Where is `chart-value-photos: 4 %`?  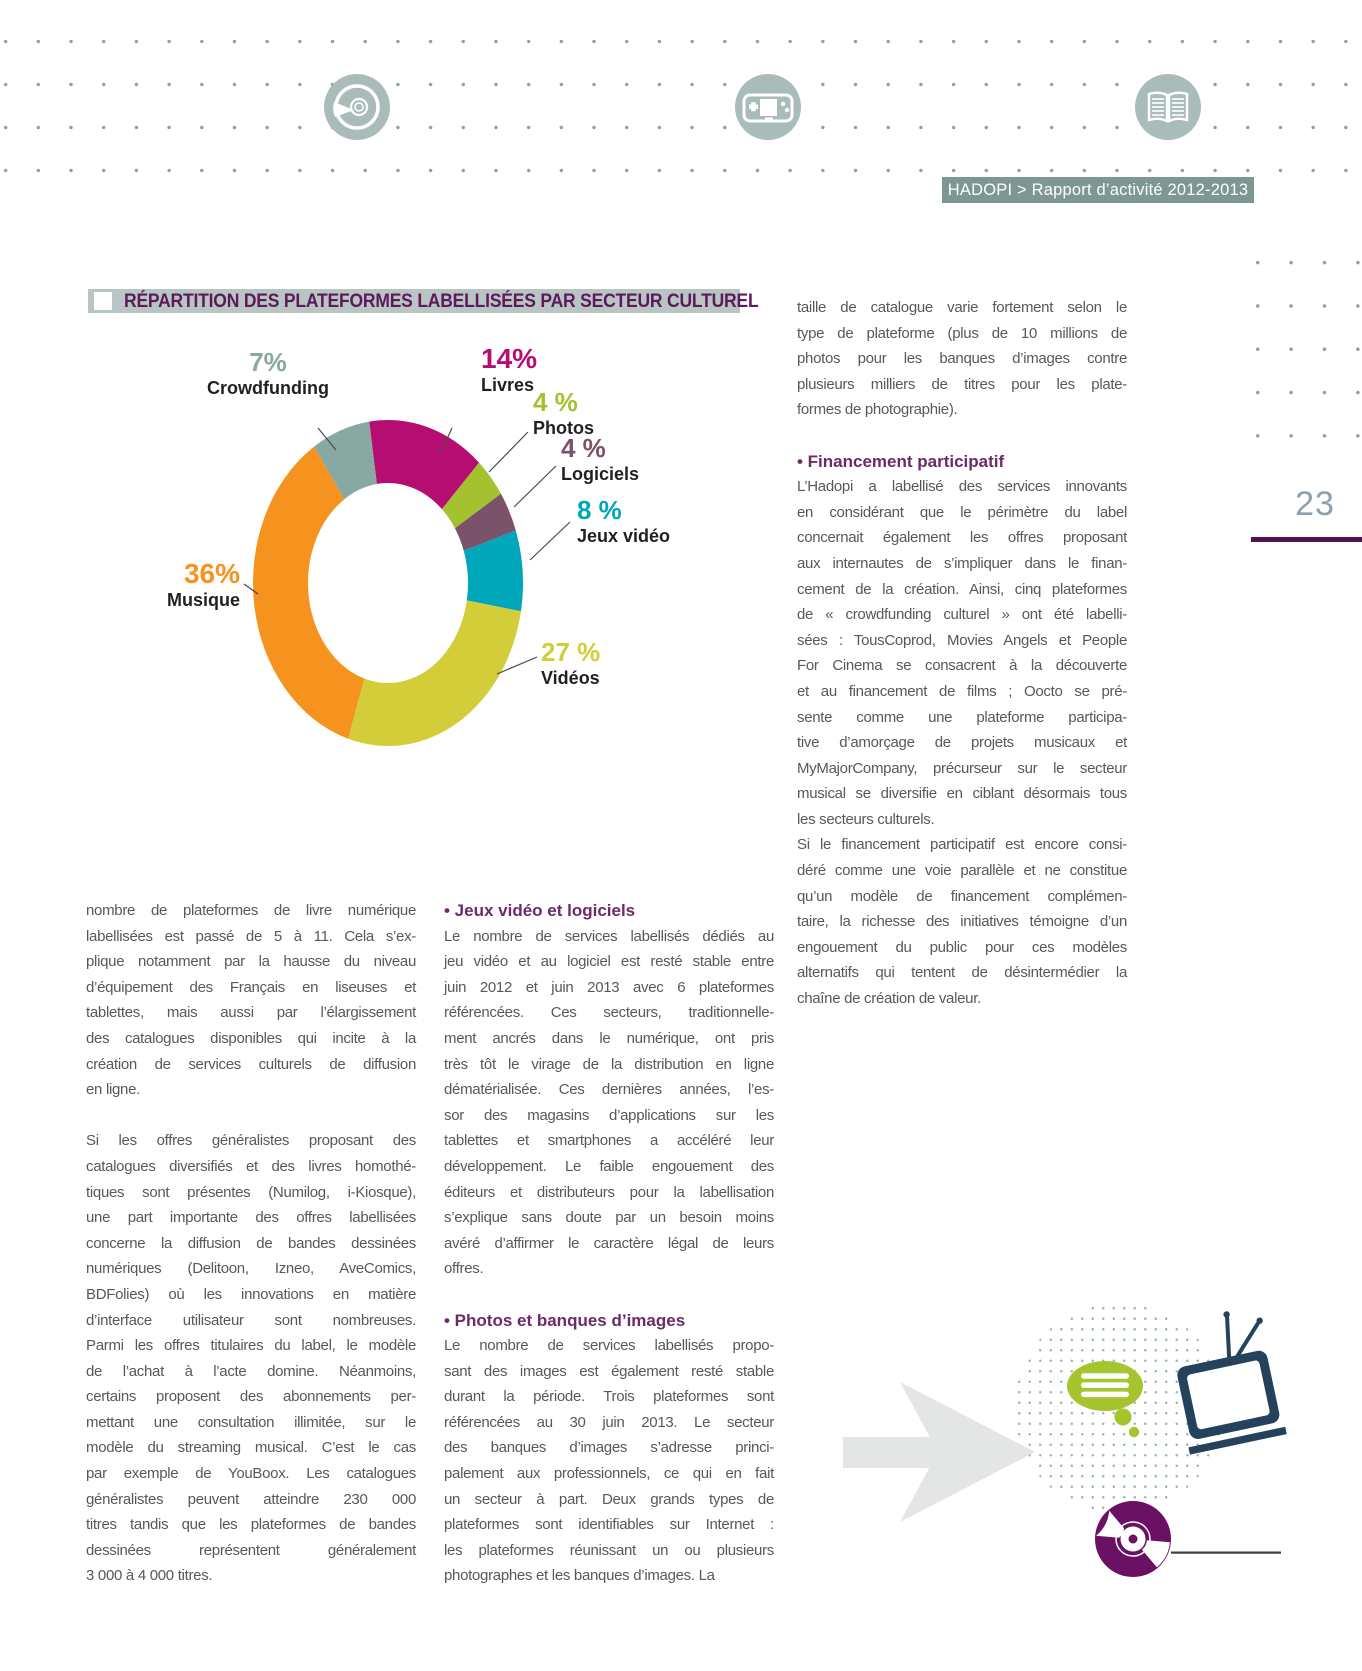
chart-value-photos: 4 % is located at coordinates (555, 402).